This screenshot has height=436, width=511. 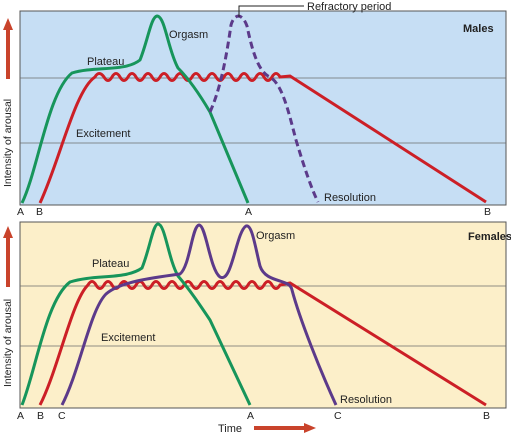 I want to click on female-title: Females, so click(x=489, y=237).